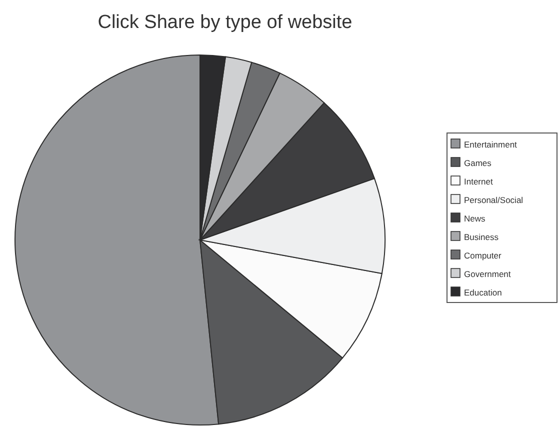 The width and height of the screenshot is (560, 427). I want to click on legend-label: Internet, so click(479, 181).